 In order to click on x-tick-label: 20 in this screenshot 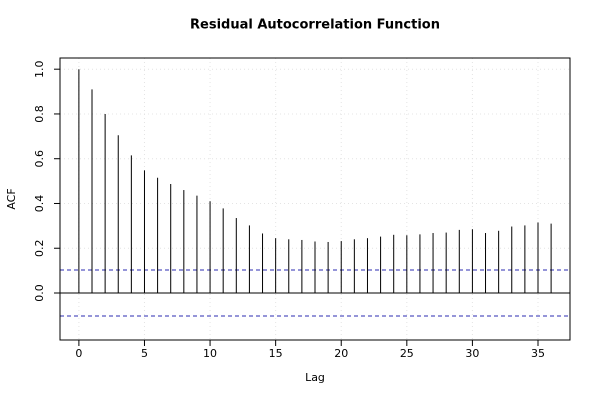, I will do `click(341, 353)`.